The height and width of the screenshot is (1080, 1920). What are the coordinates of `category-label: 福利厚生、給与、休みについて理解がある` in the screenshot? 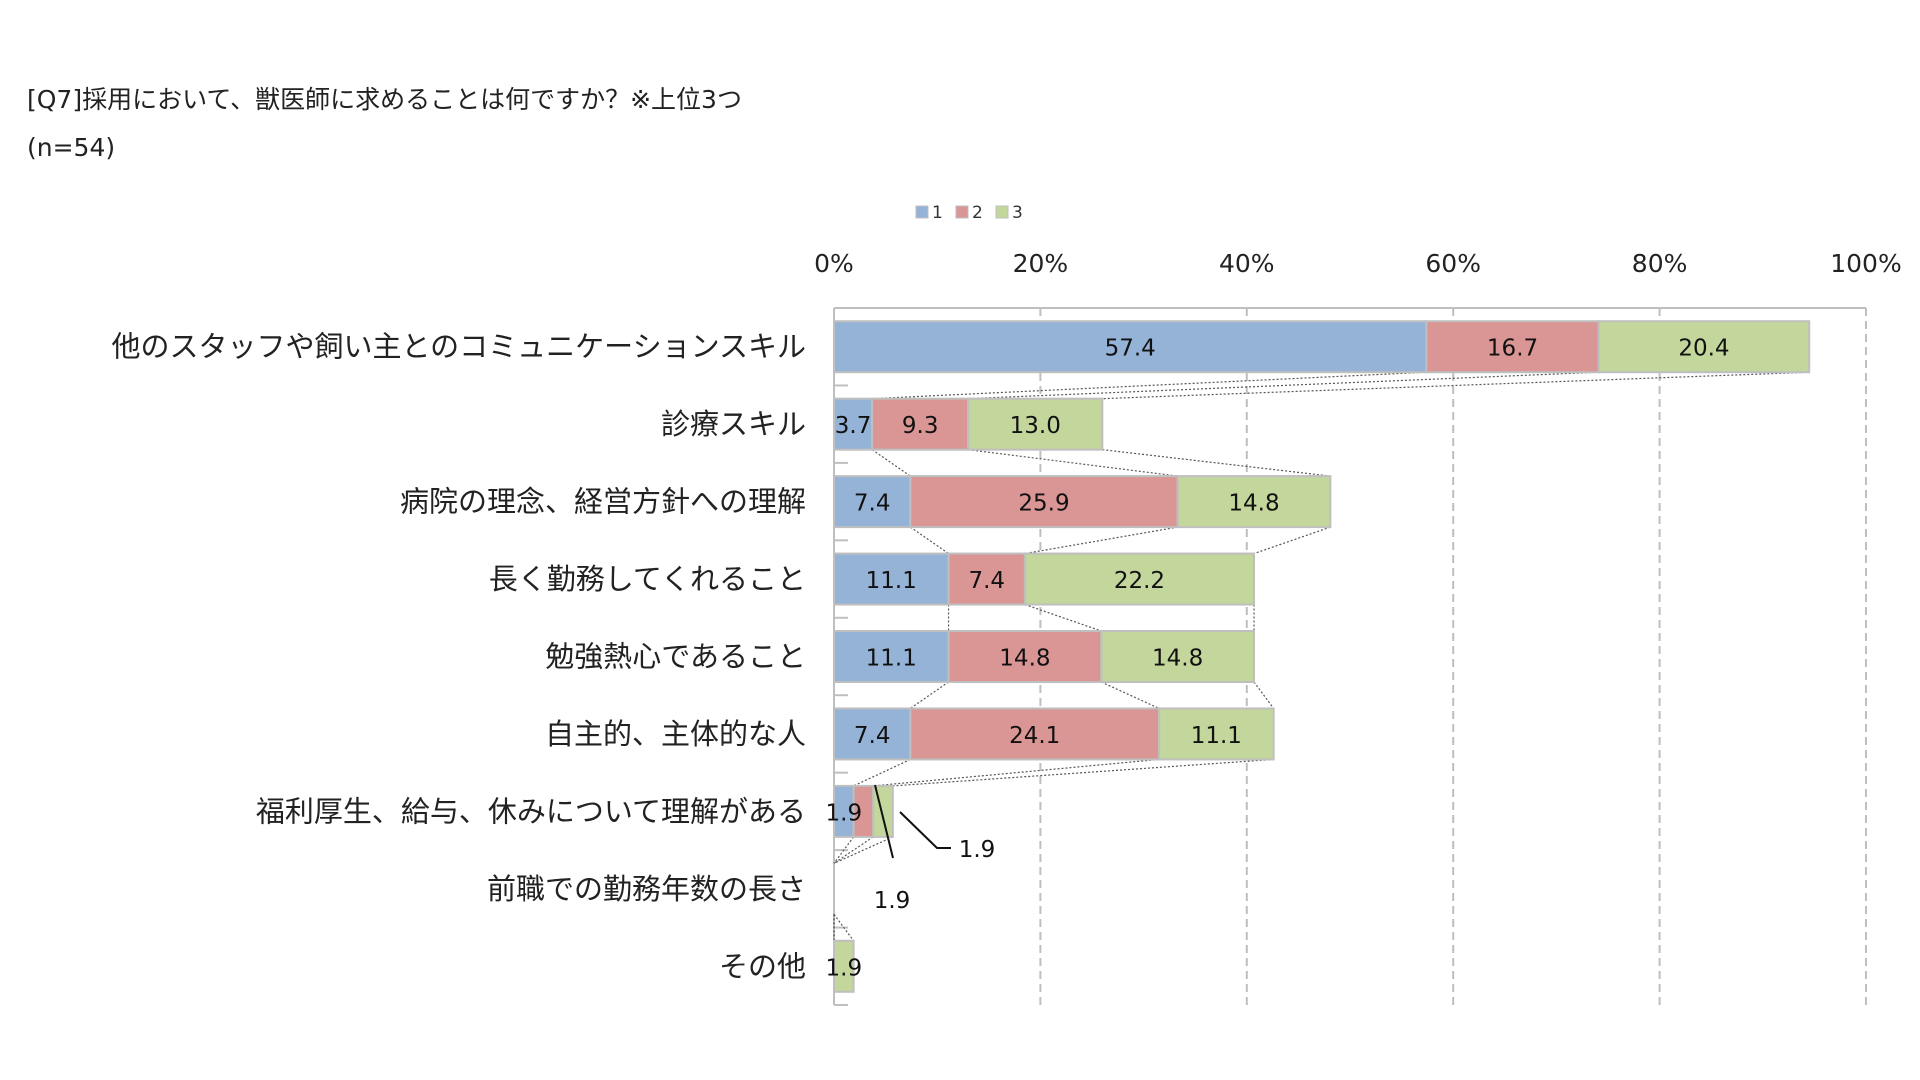 It's located at (531, 811).